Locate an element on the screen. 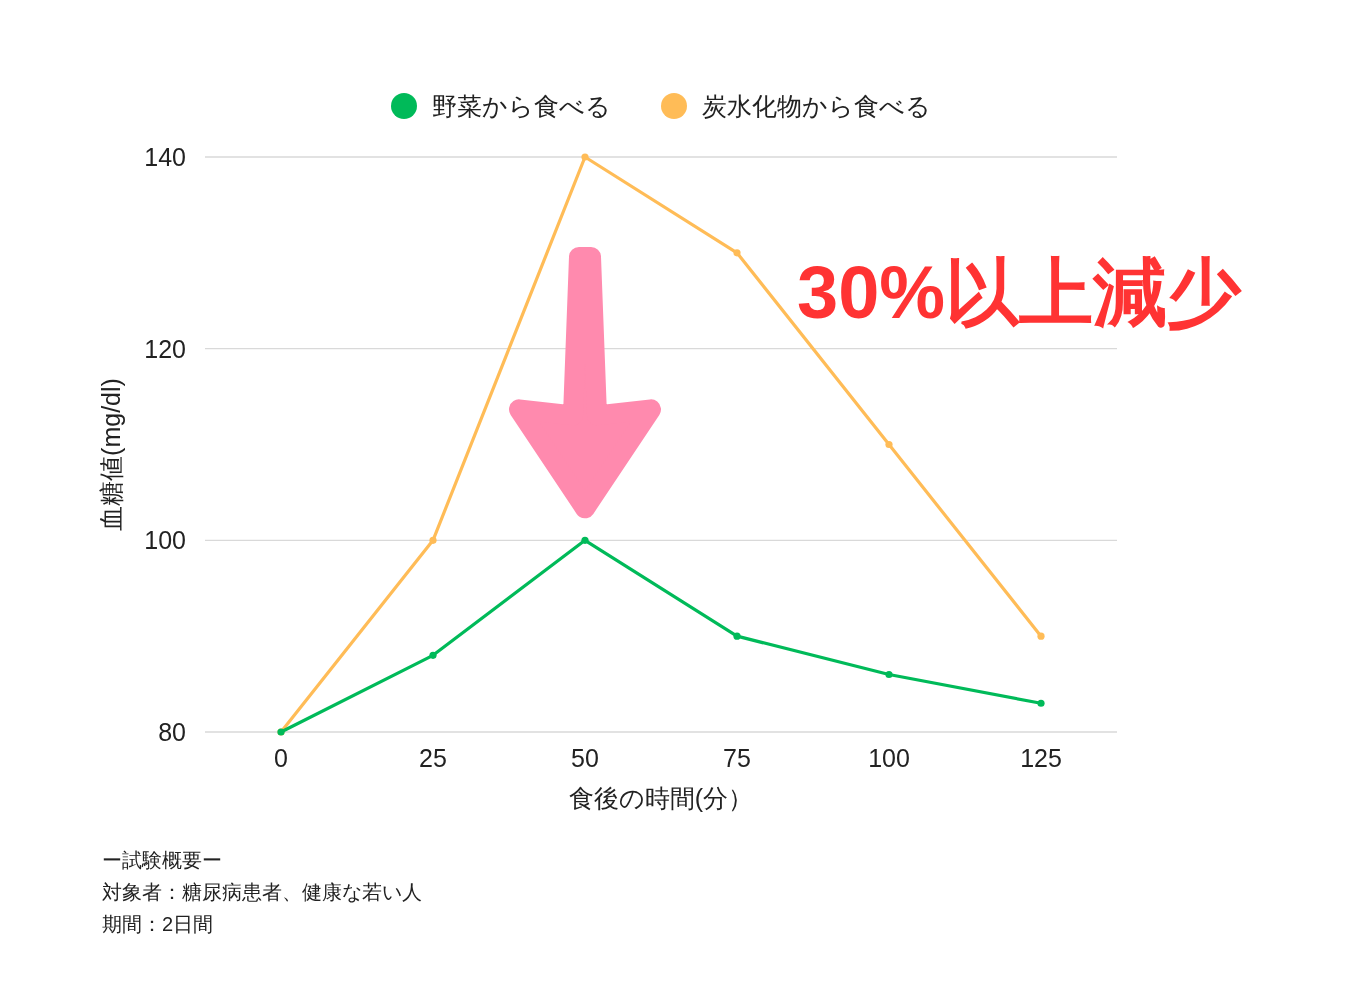 The width and height of the screenshot is (1370, 992). legend-label: 炭水化物から食べる is located at coordinates (816, 106).